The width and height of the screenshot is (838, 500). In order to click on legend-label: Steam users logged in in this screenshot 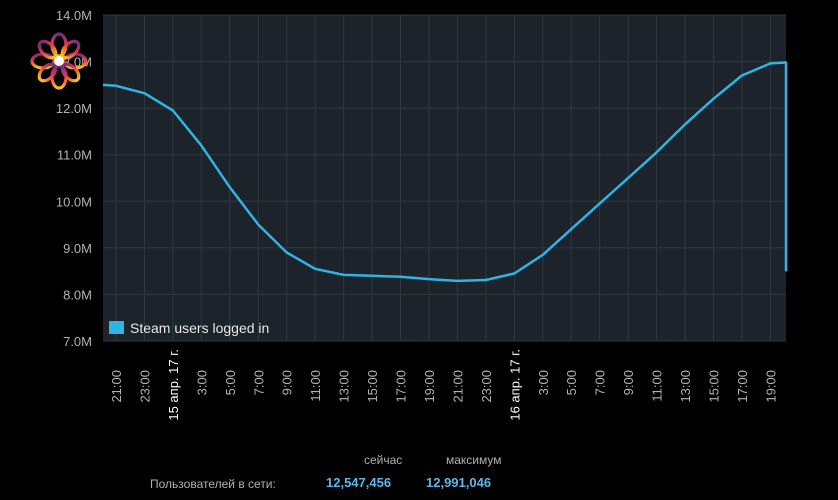, I will do `click(199, 328)`.